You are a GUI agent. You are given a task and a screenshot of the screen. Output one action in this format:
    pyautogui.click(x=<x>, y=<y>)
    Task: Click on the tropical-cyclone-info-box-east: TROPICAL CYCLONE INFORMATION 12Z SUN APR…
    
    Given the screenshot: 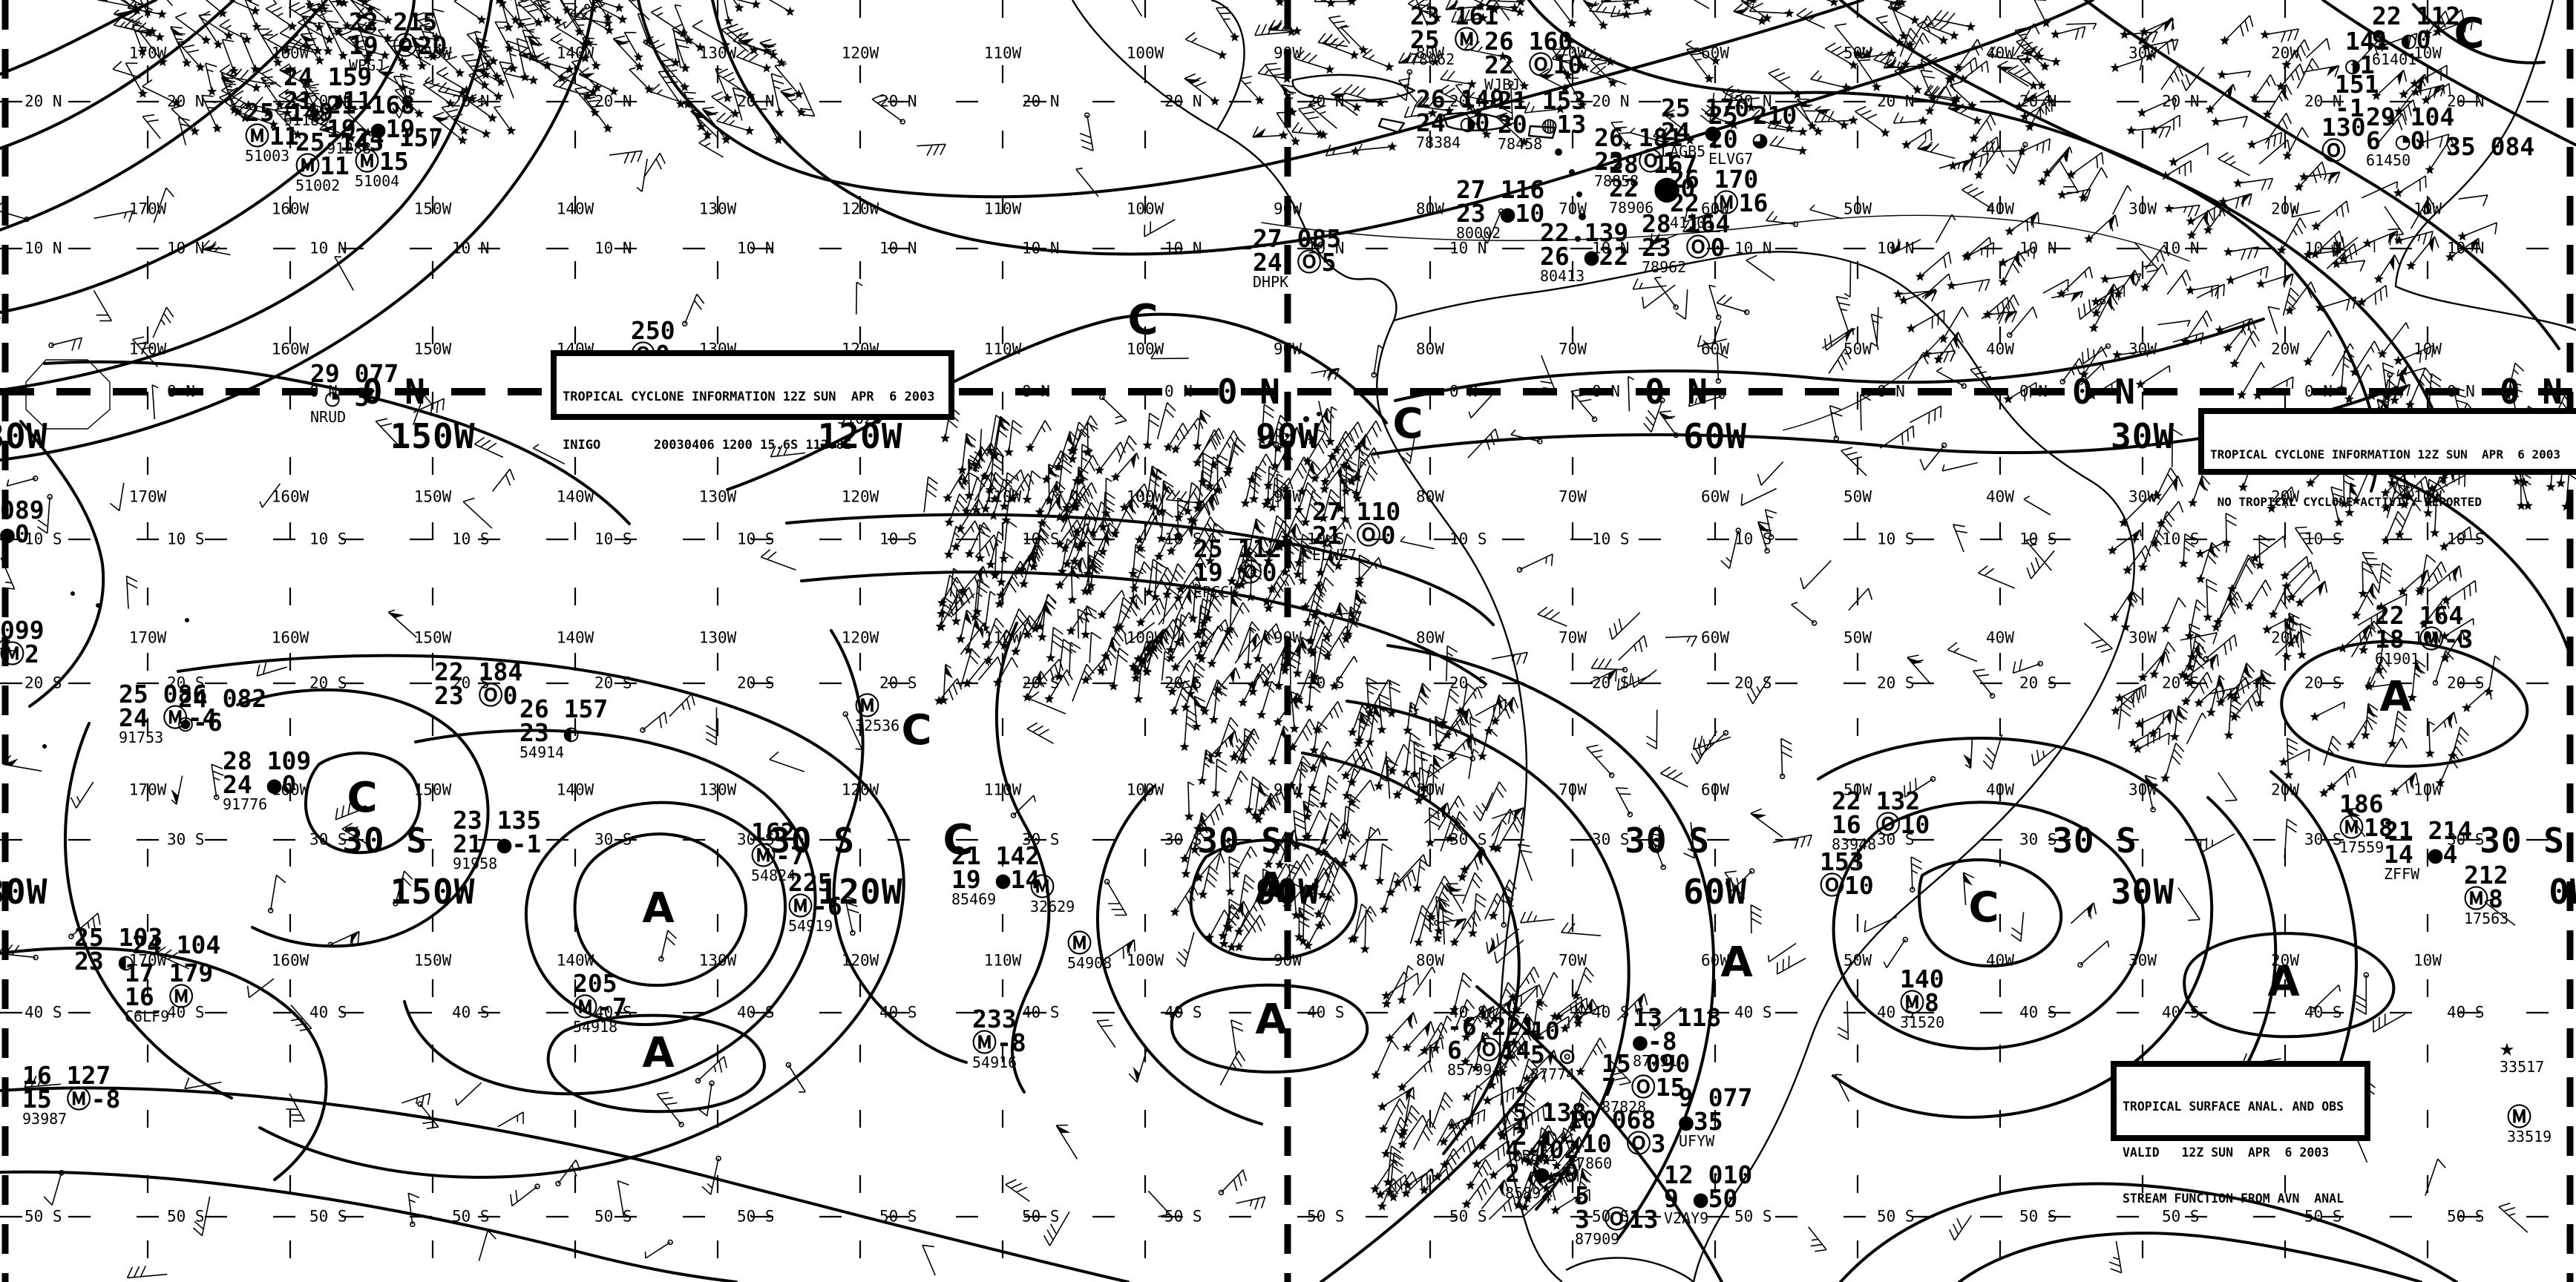 What is the action you would take?
    pyautogui.click(x=2387, y=458)
    